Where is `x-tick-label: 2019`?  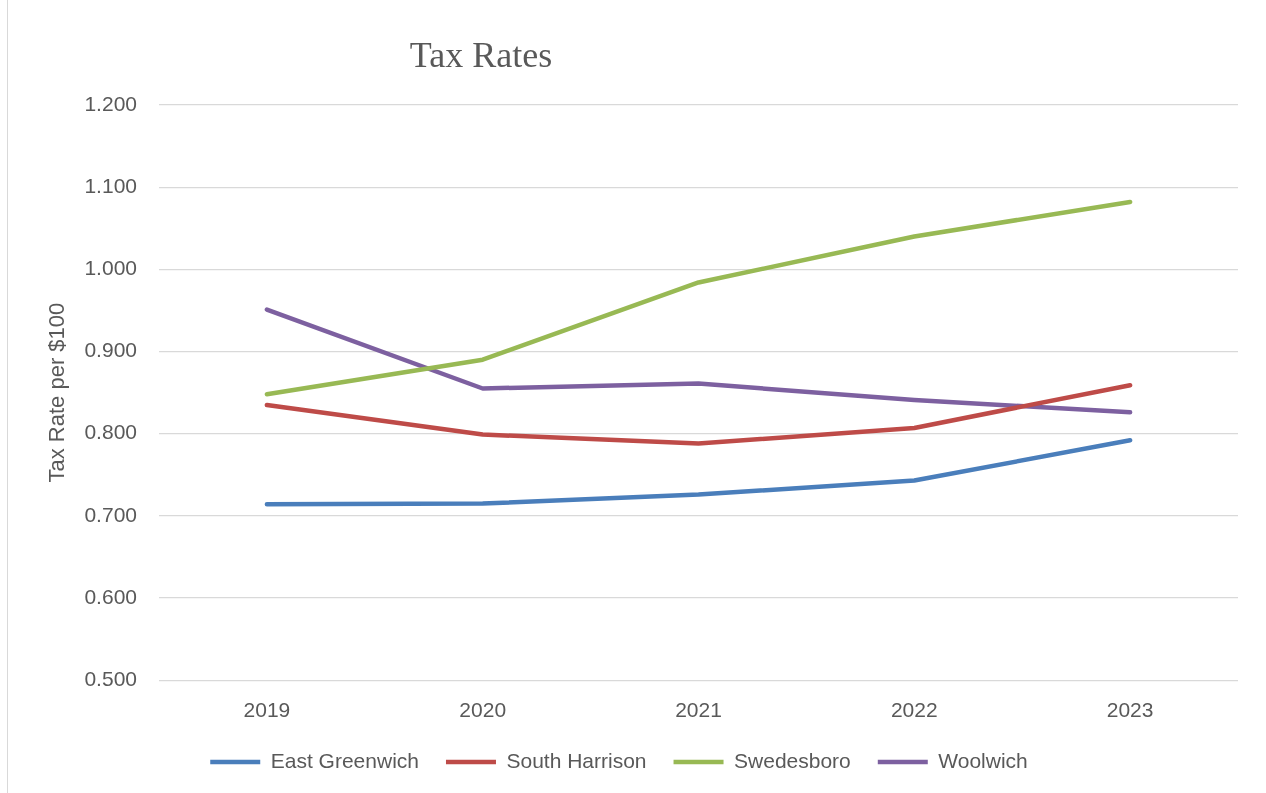
x-tick-label: 2019 is located at coordinates (267, 709).